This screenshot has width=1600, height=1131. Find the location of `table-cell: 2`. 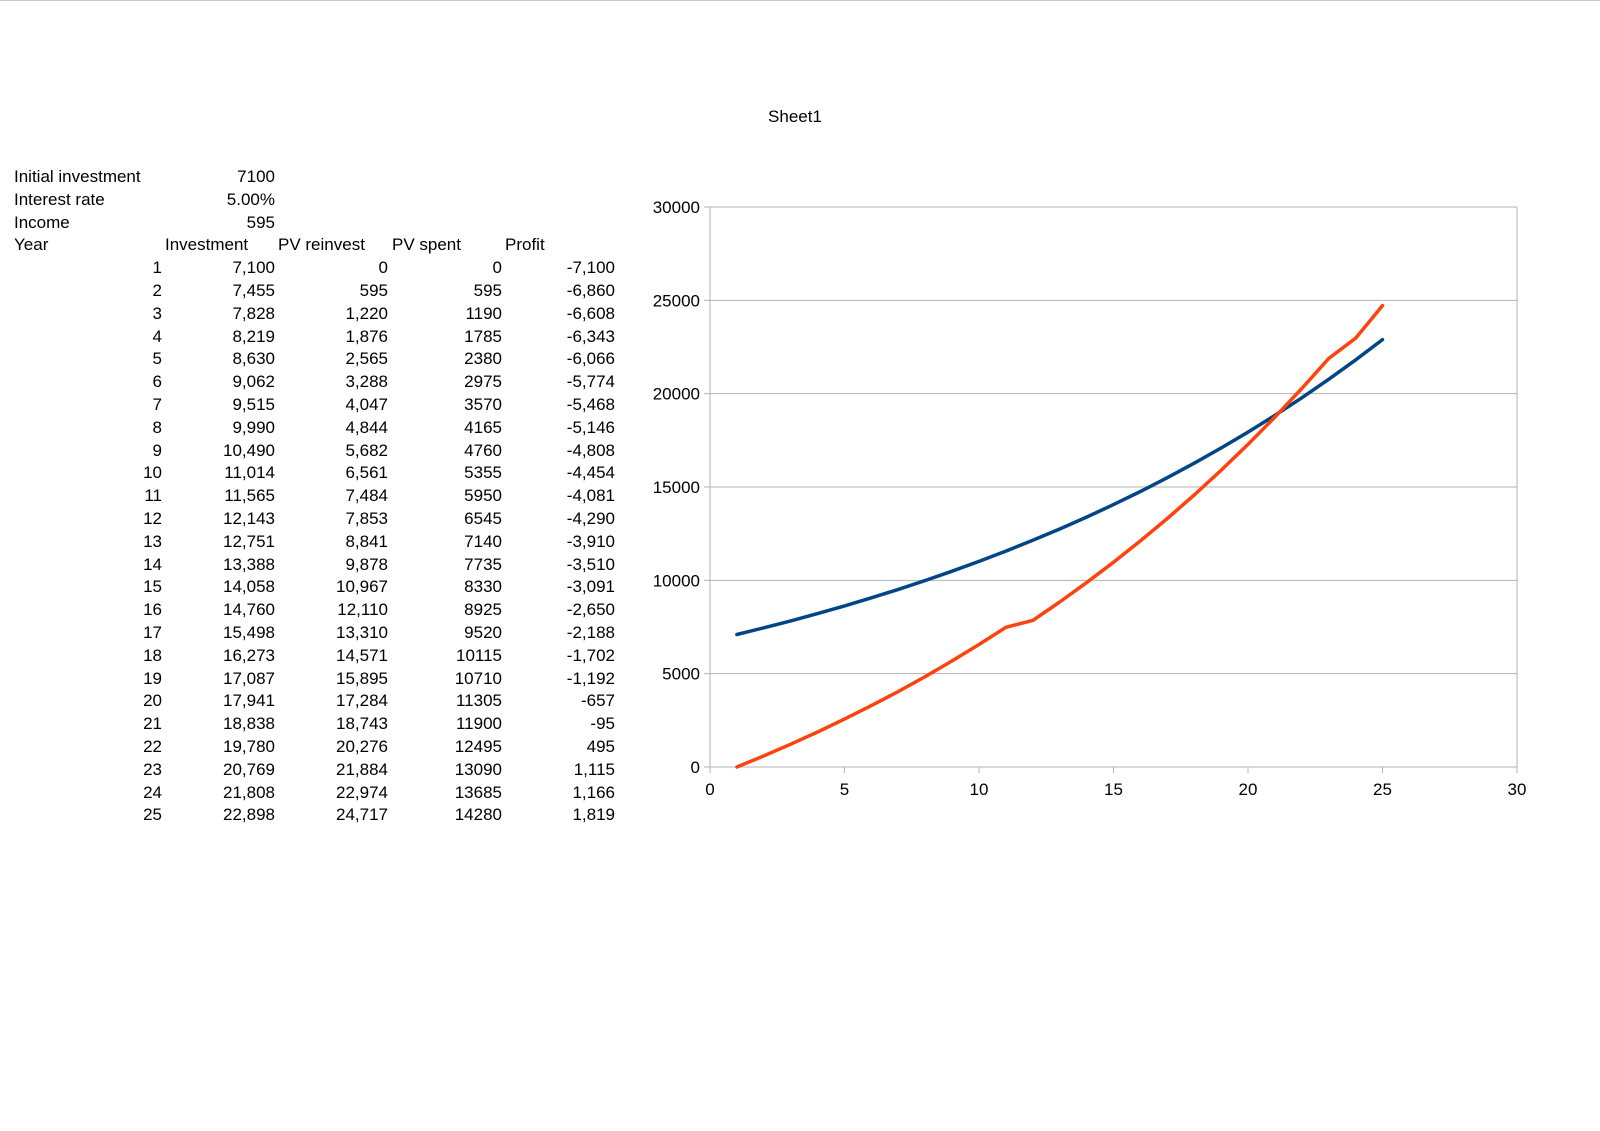

table-cell: 2 is located at coordinates (157, 290).